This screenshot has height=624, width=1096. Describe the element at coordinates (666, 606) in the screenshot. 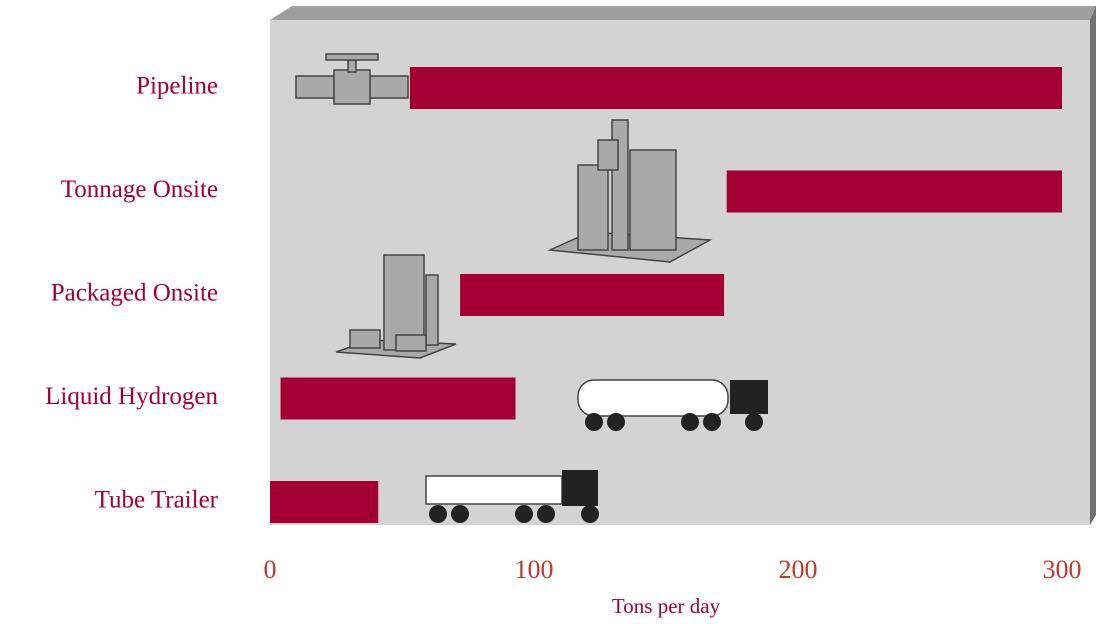

I see `x-axis-title: Tons per day` at that location.